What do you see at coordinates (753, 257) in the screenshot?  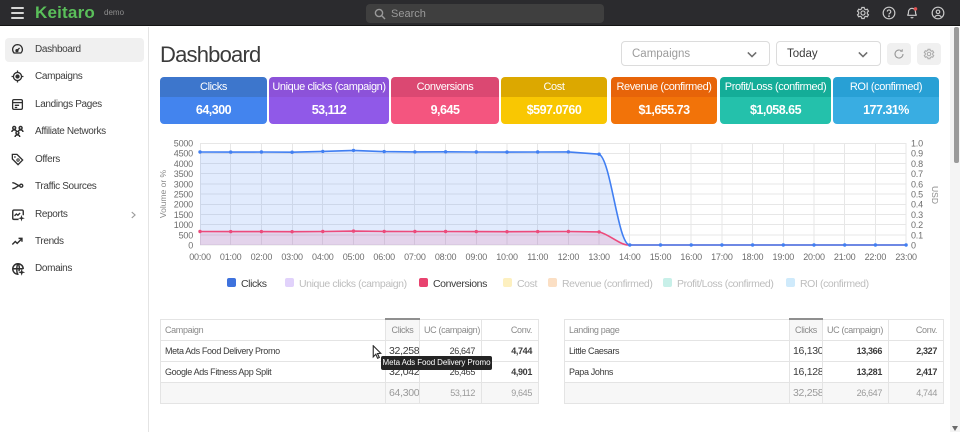 I see `svg-text: 18:00` at bounding box center [753, 257].